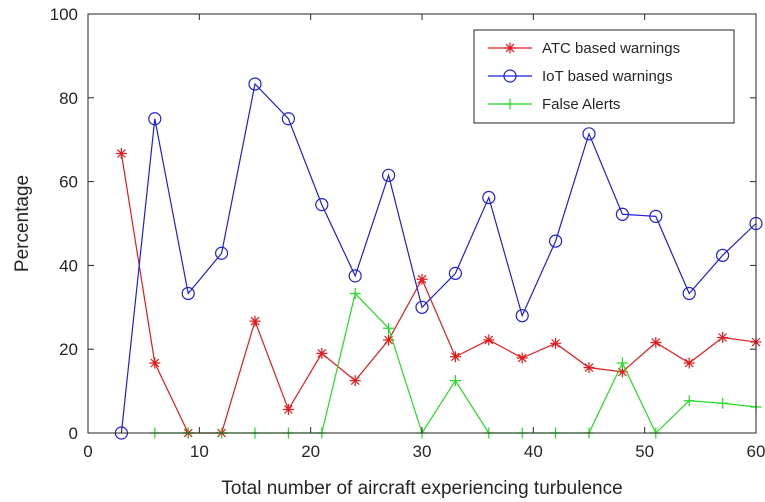 The height and width of the screenshot is (502, 765). Describe the element at coordinates (64, 14) in the screenshot. I see `y-tick-label: 100` at that location.